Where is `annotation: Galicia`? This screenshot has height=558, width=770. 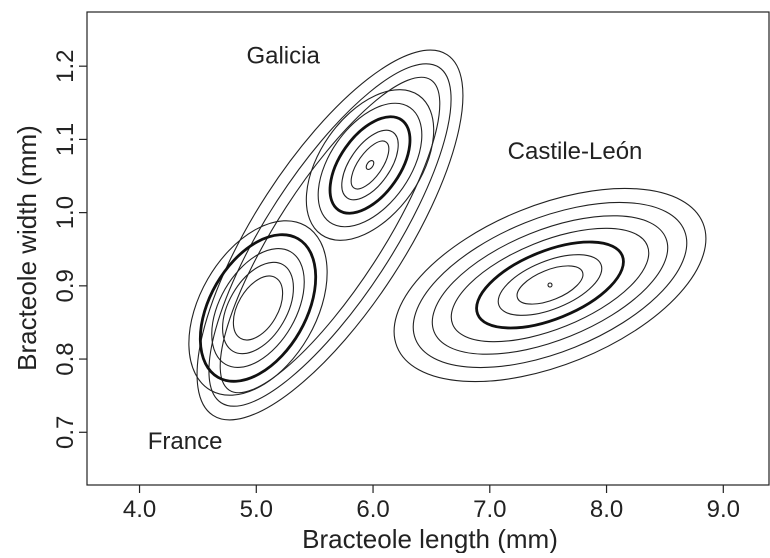
annotation: Galicia is located at coordinates (283, 56).